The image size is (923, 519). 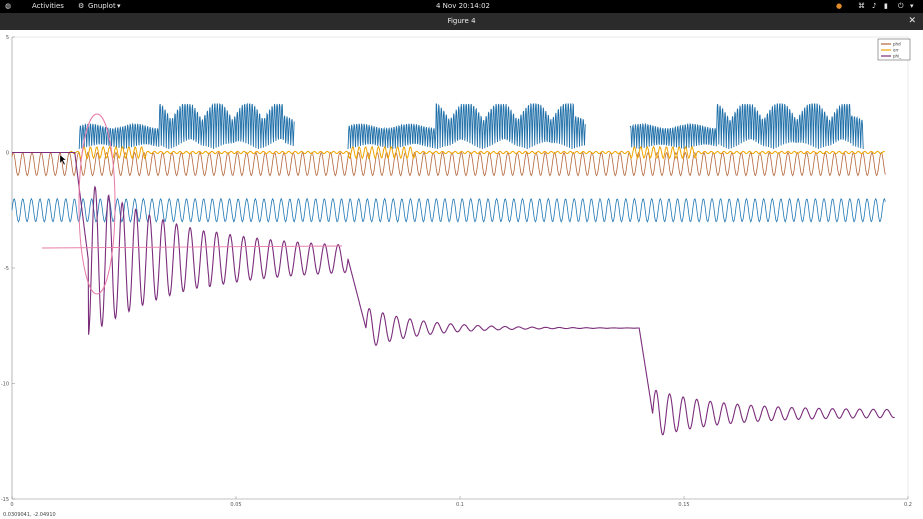 I want to click on annotation-ellipse, so click(x=97, y=204).